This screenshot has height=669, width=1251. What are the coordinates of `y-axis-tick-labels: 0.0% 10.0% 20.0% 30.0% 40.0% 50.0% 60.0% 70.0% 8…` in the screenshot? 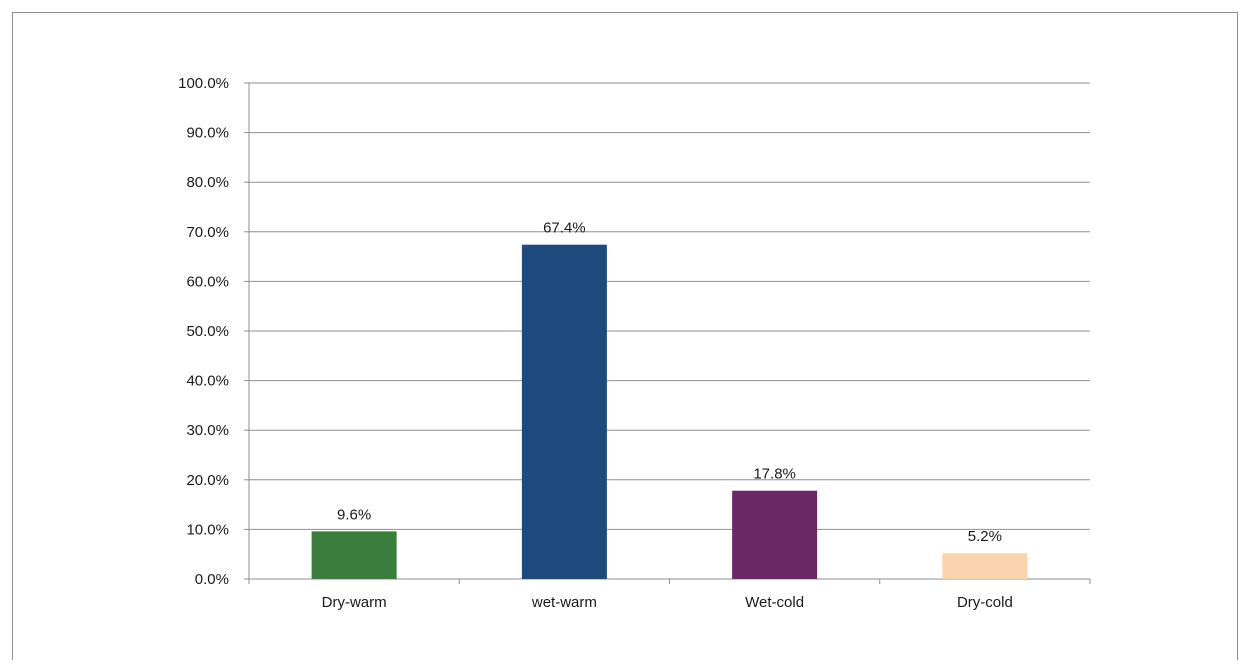 It's located at (203, 331).